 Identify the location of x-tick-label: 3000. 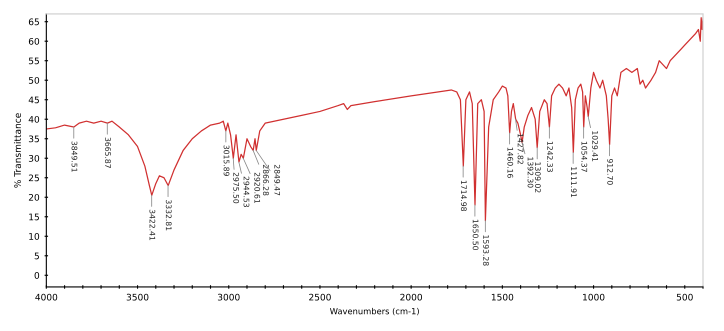
(229, 297).